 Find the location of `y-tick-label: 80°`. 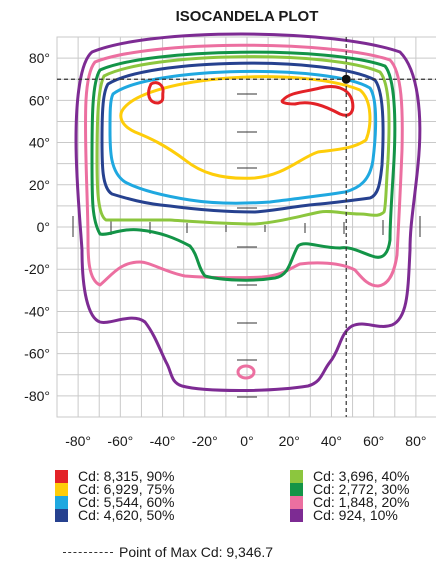

y-tick-label: 80° is located at coordinates (39, 58).